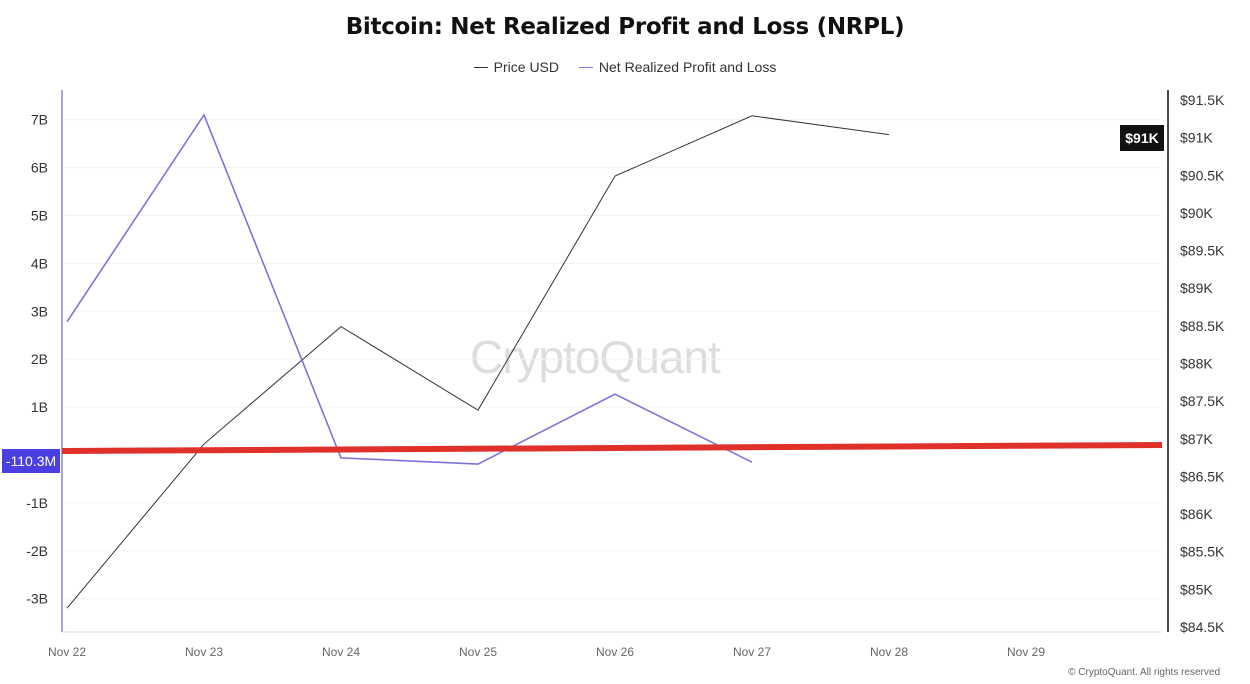  Describe the element at coordinates (1202, 251) in the screenshot. I see `right-tick-label: $89.5K` at that location.